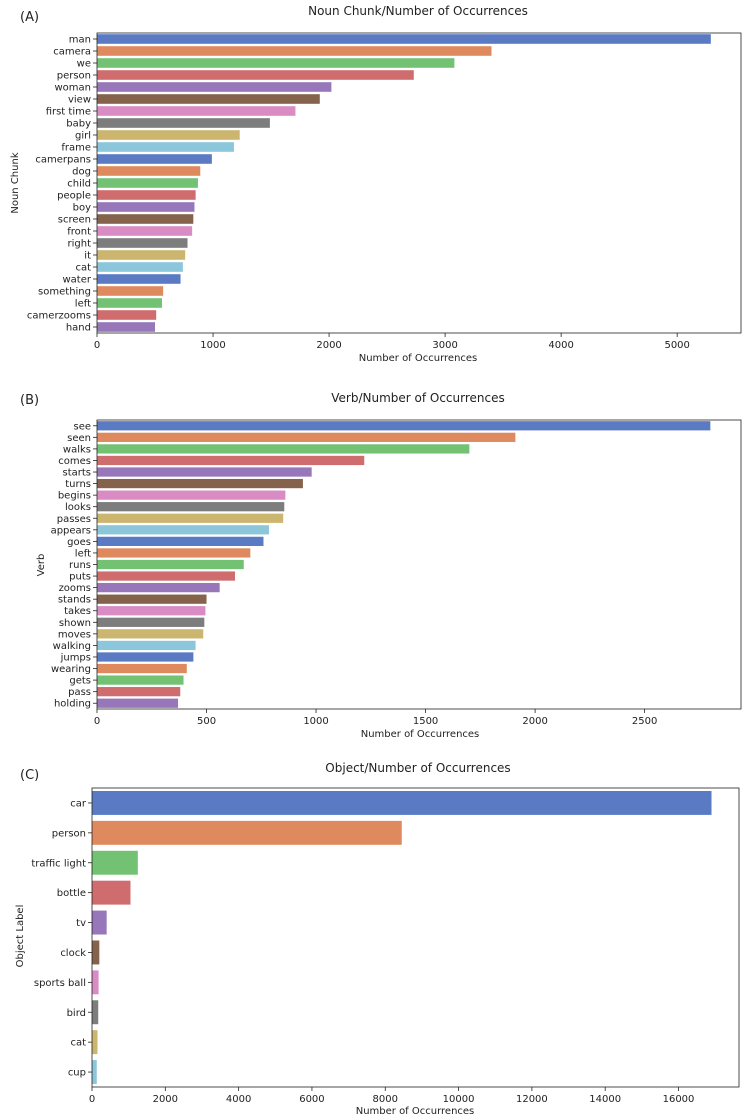  I want to click on ytick-label-appears: appears, so click(71, 530).